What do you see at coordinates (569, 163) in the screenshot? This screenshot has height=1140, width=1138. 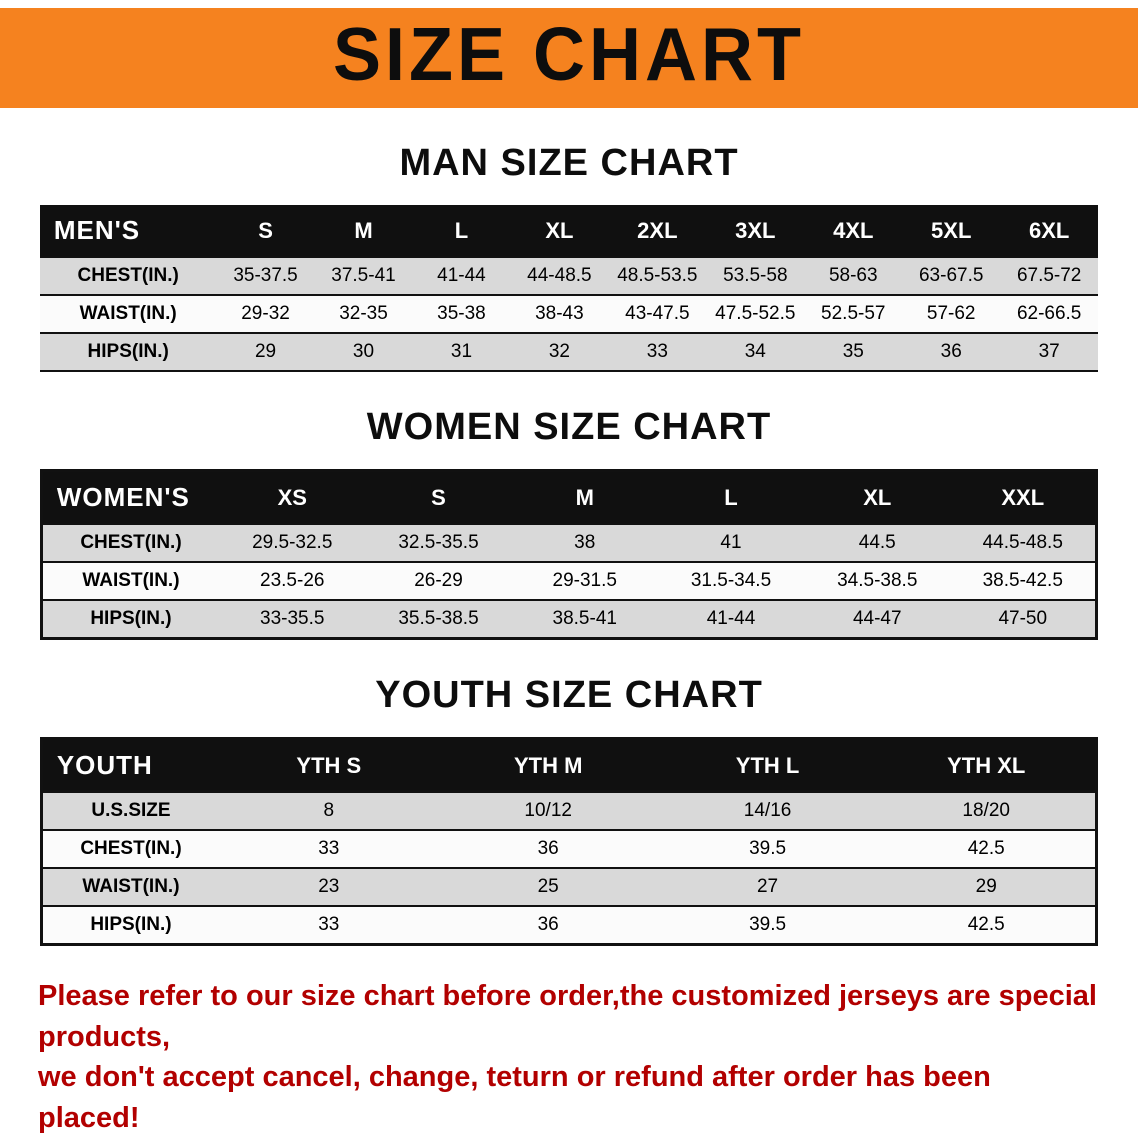 I see `men-section-heading: MAN SIZE CHART` at bounding box center [569, 163].